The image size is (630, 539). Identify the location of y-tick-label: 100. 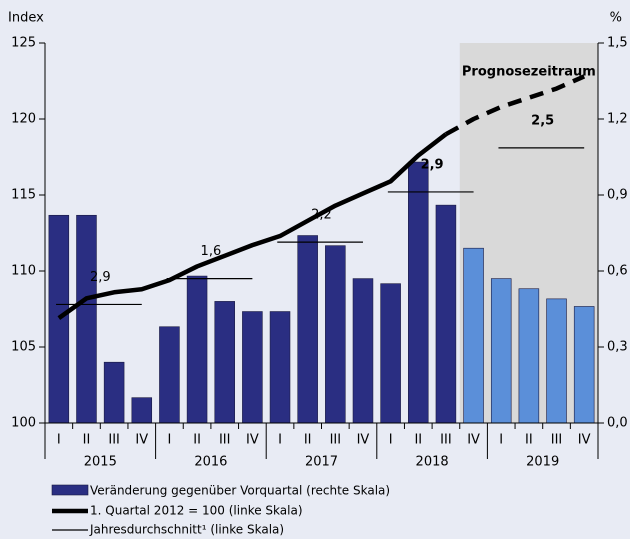
(23, 423).